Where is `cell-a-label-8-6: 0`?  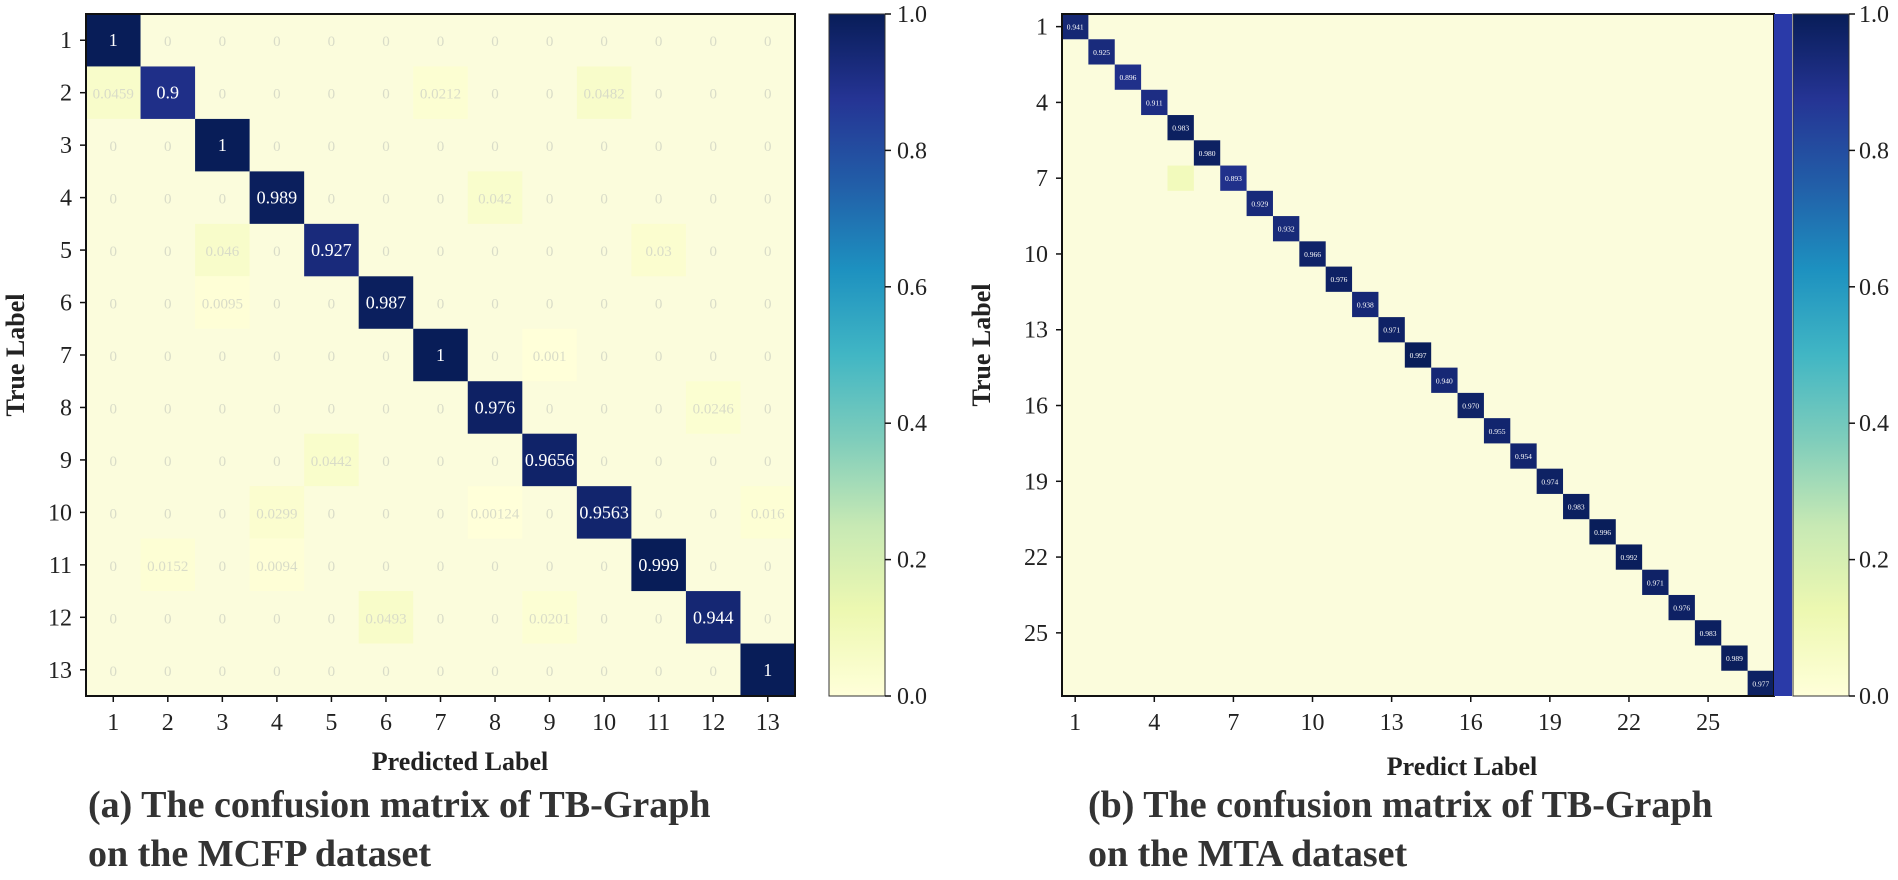 cell-a-label-8-6: 0 is located at coordinates (386, 409).